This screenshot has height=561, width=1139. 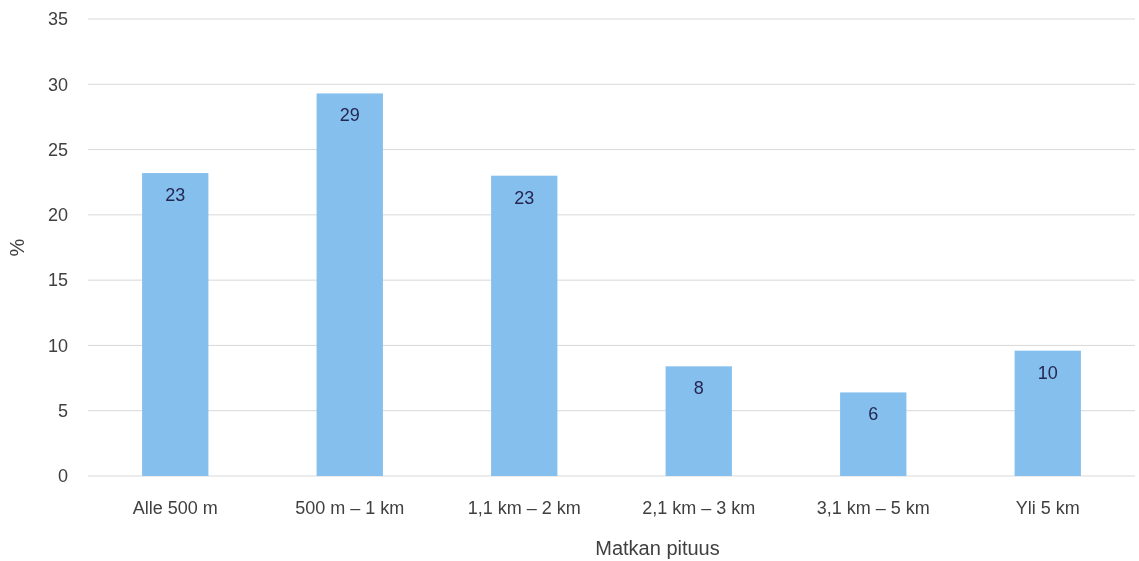 I want to click on y-tick-label: 15, so click(x=57, y=280).